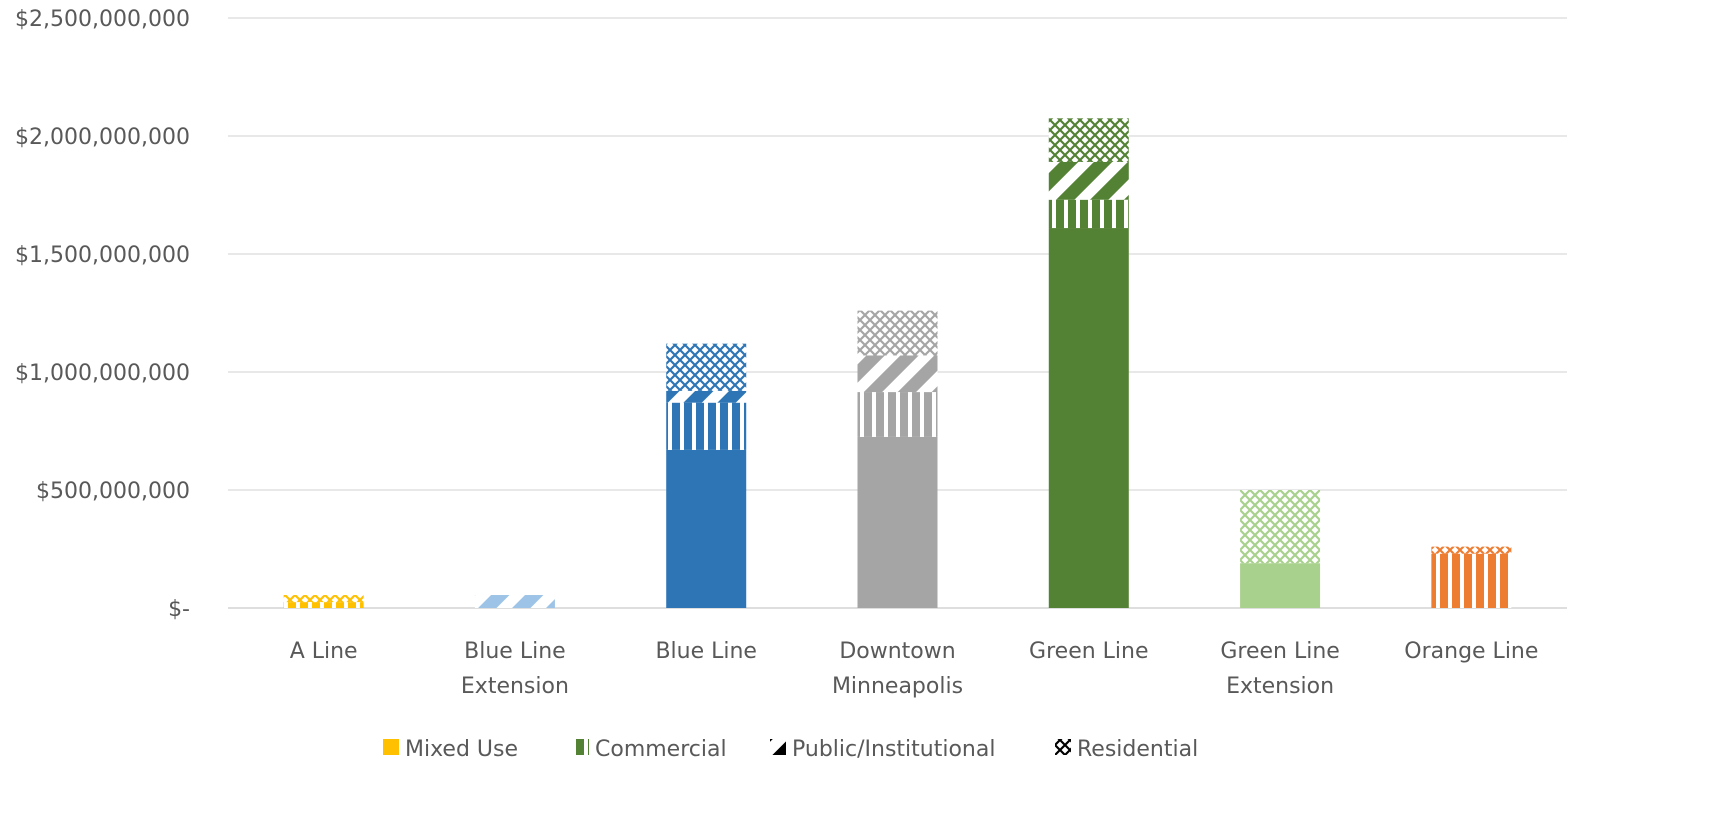 The image size is (1717, 838). What do you see at coordinates (324, 651) in the screenshot?
I see `x-tick-label: A Line` at bounding box center [324, 651].